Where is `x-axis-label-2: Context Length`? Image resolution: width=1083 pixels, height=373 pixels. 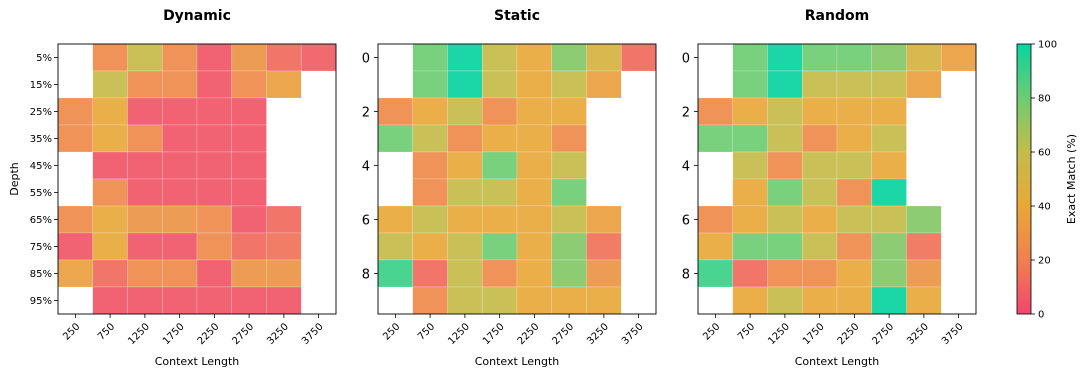
x-axis-label-2: Context Length is located at coordinates (837, 361).